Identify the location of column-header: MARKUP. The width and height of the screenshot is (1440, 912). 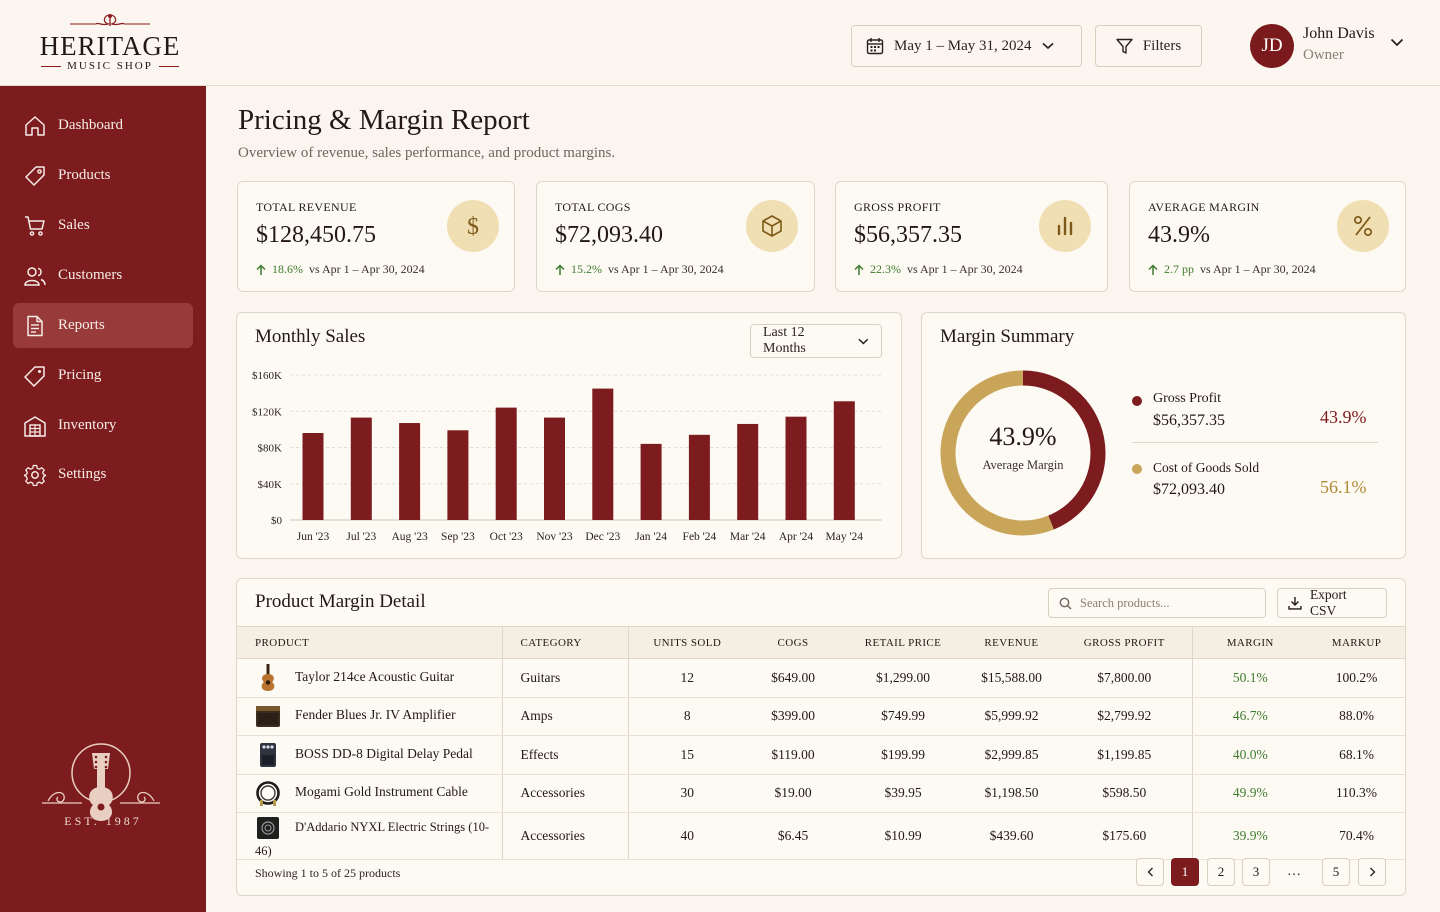
(1356, 642).